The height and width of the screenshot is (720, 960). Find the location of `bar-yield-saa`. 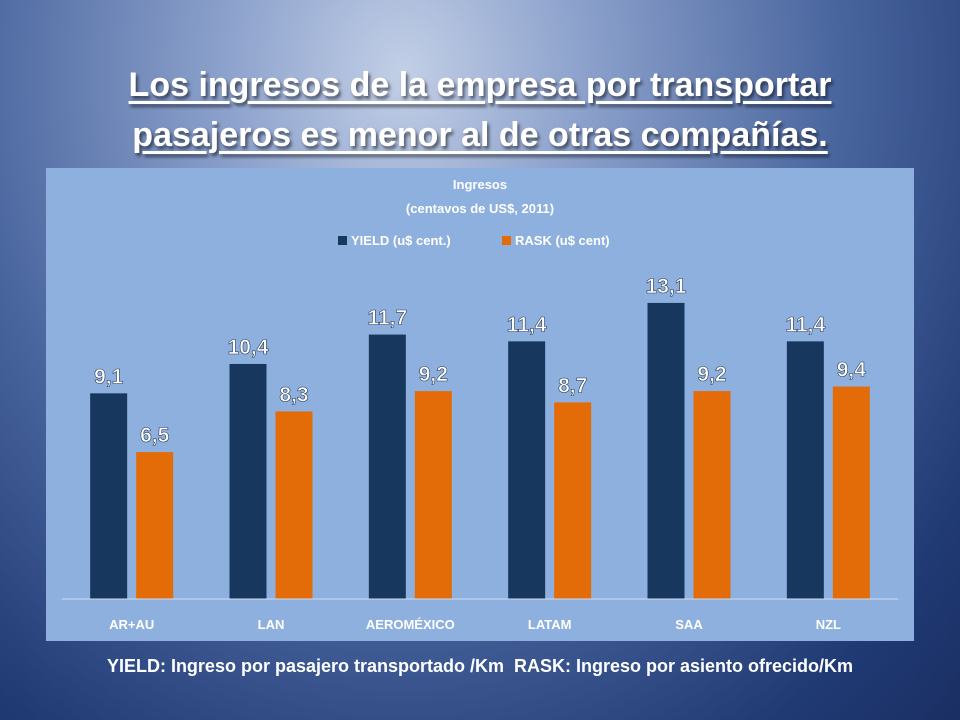

bar-yield-saa is located at coordinates (666, 450).